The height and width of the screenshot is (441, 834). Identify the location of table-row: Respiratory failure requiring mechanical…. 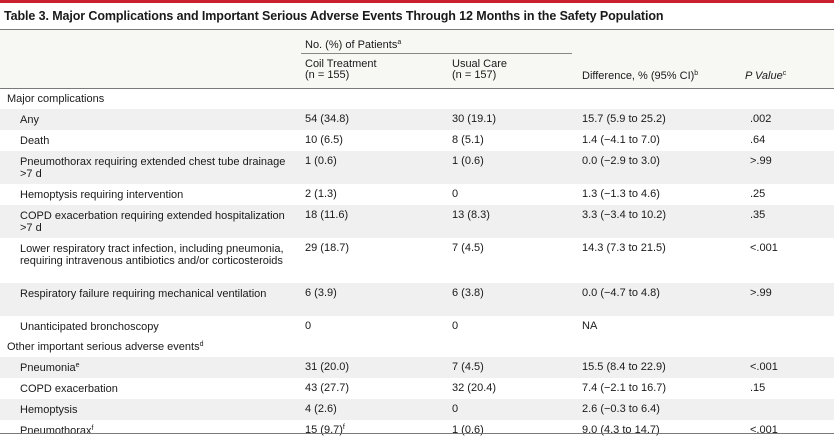
(417, 299).